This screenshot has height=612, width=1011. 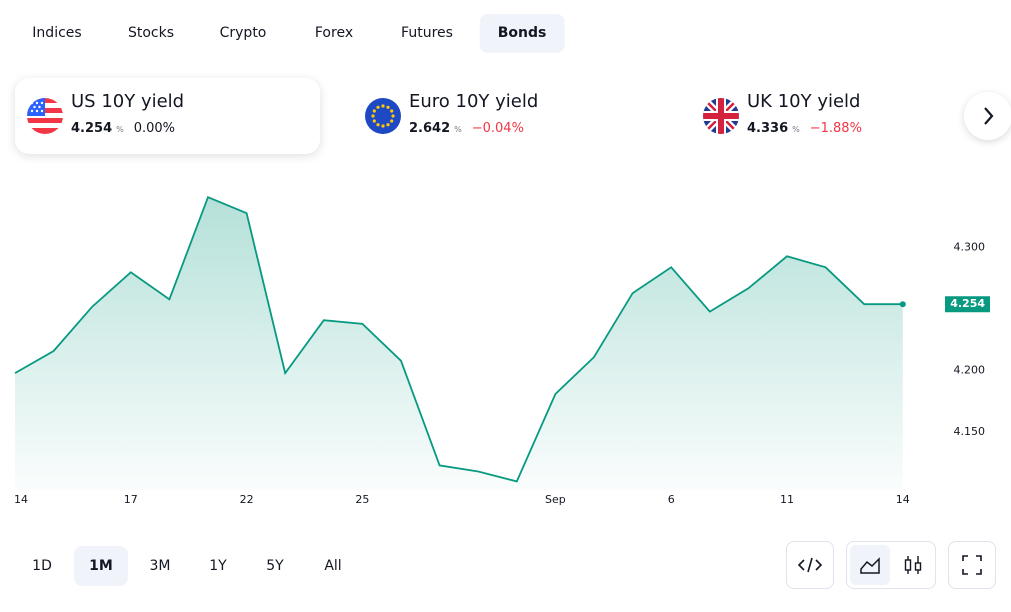 I want to click on fullscreen-button, so click(x=972, y=565).